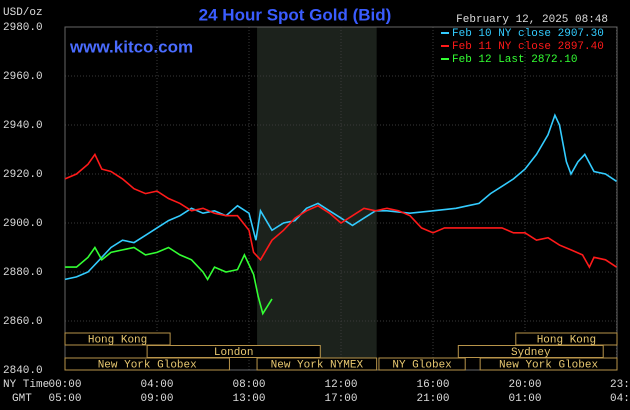 The height and width of the screenshot is (410, 630). What do you see at coordinates (26, 385) in the screenshot?
I see `x-axis-label: NY Time` at bounding box center [26, 385].